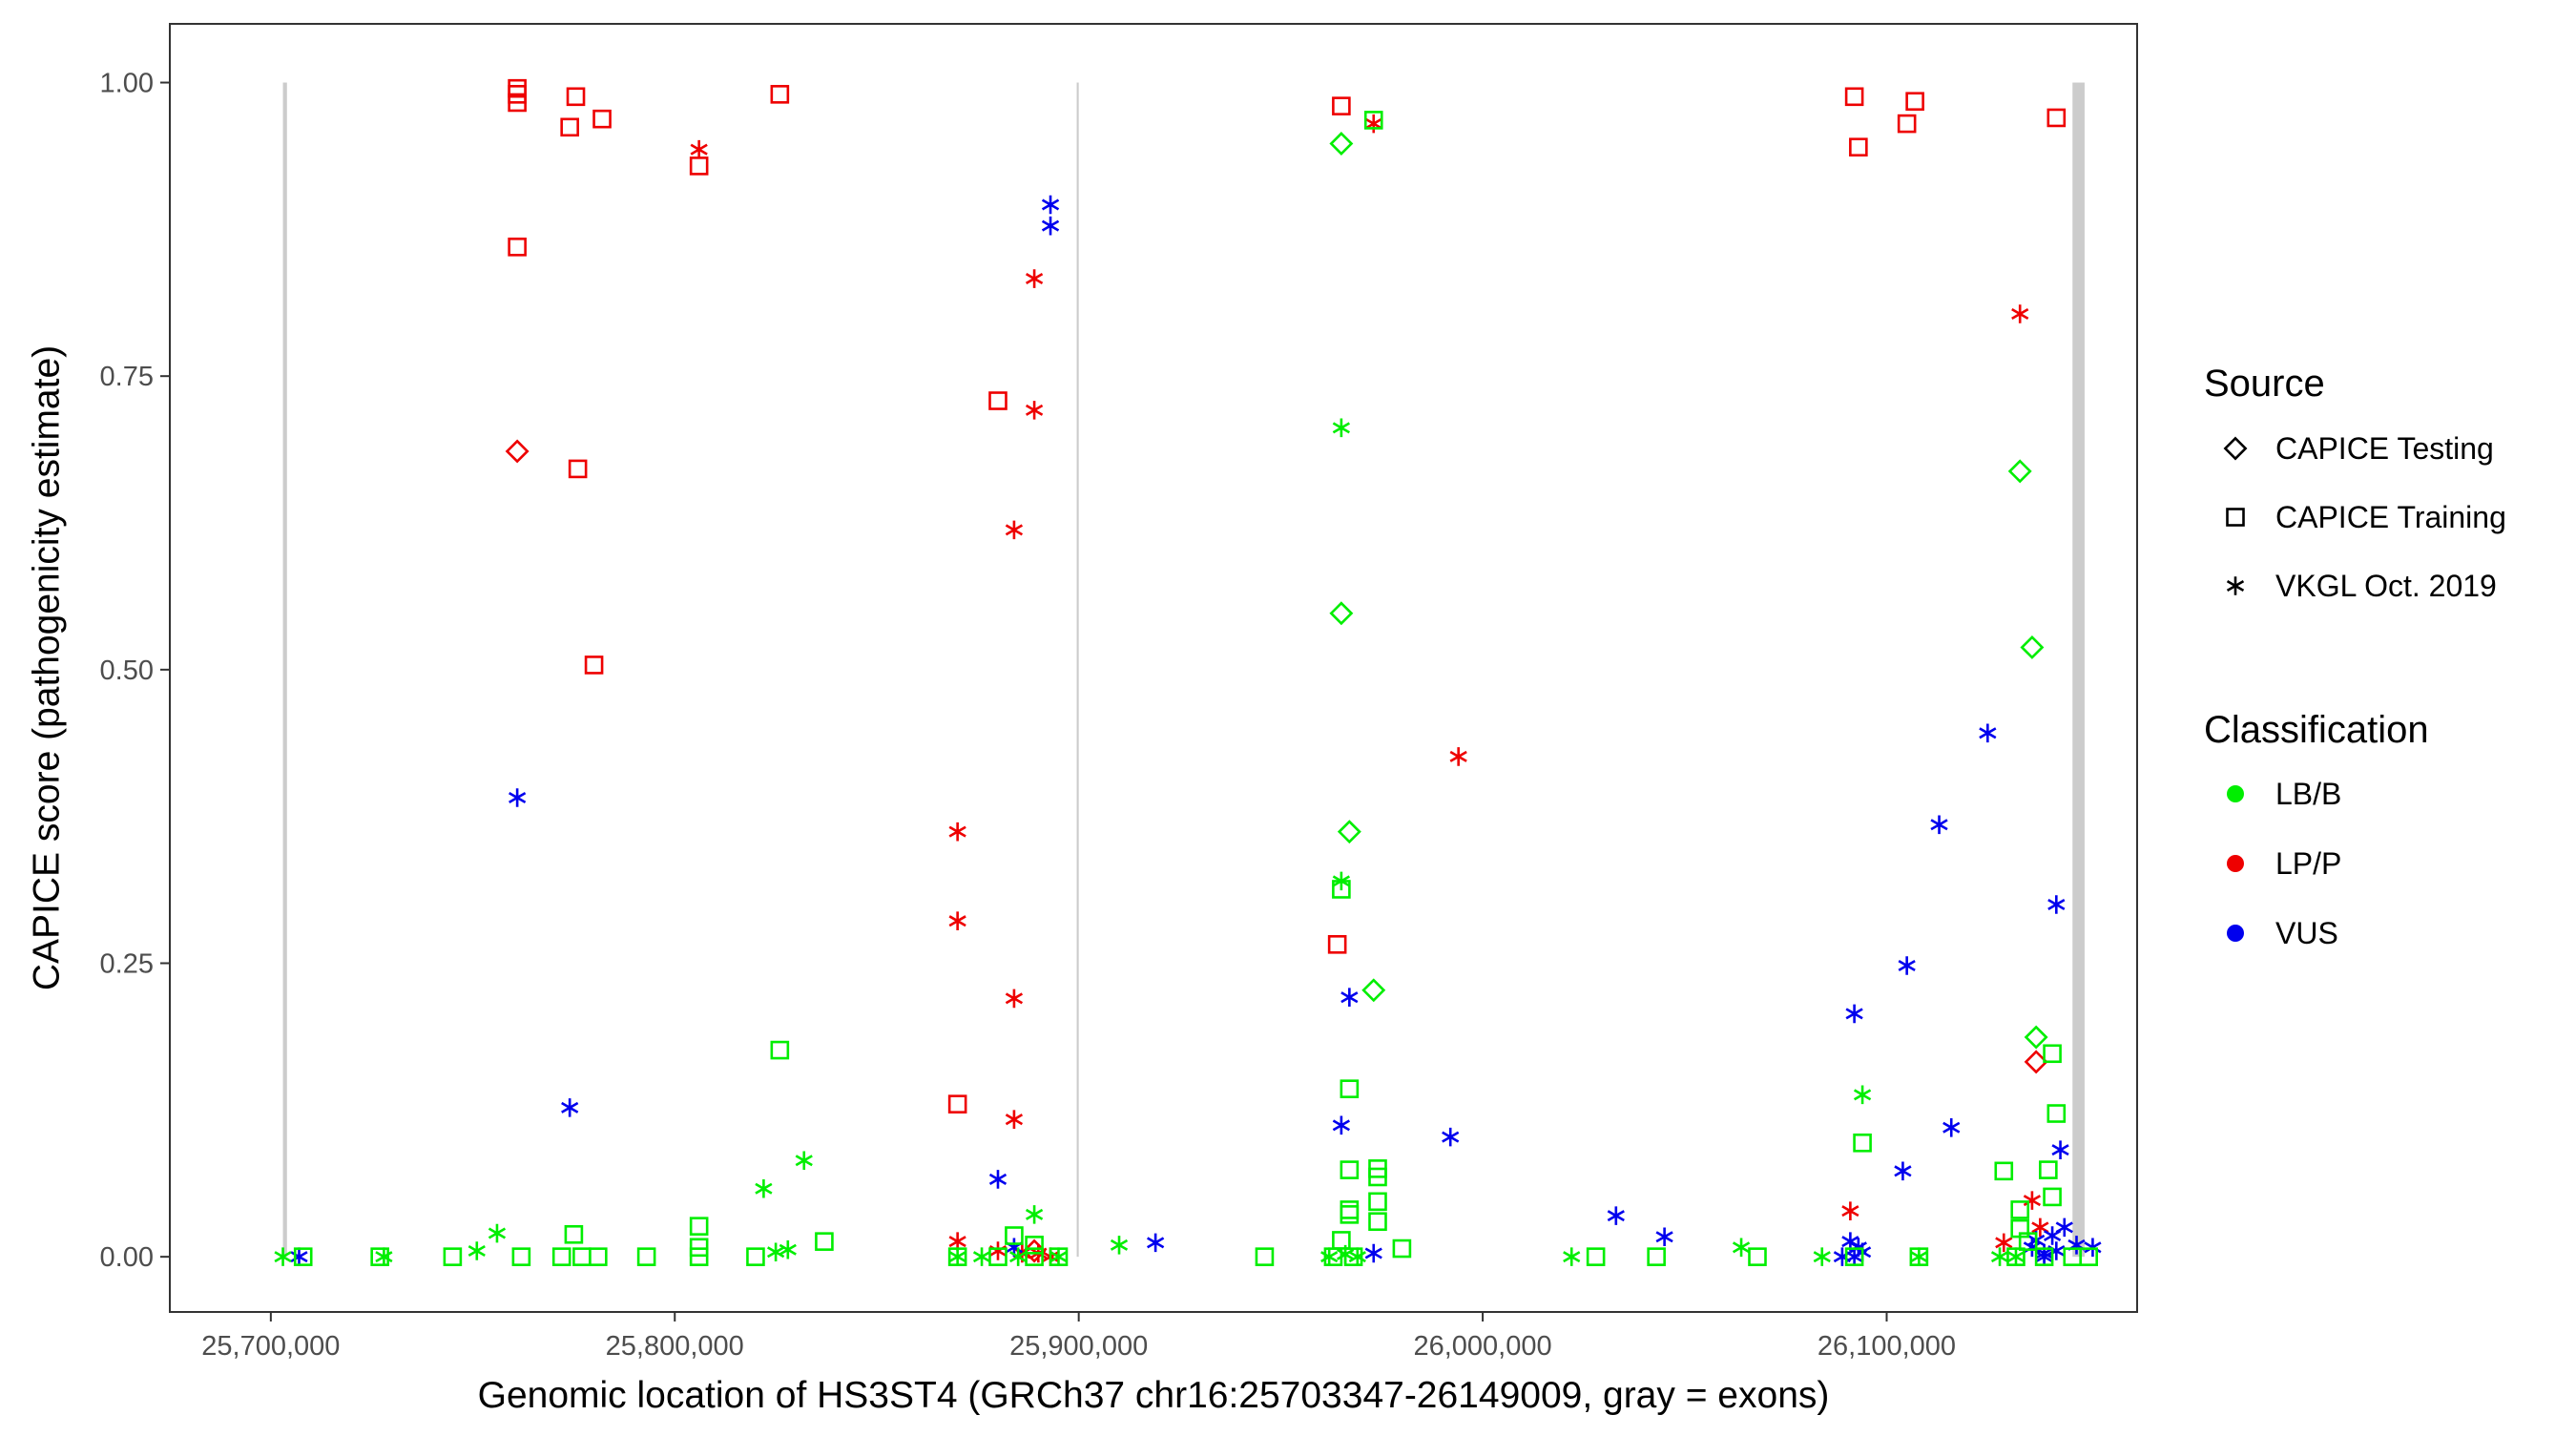  What do you see at coordinates (2390, 517) in the screenshot?
I see `legend-source-label: CAPICE Training` at bounding box center [2390, 517].